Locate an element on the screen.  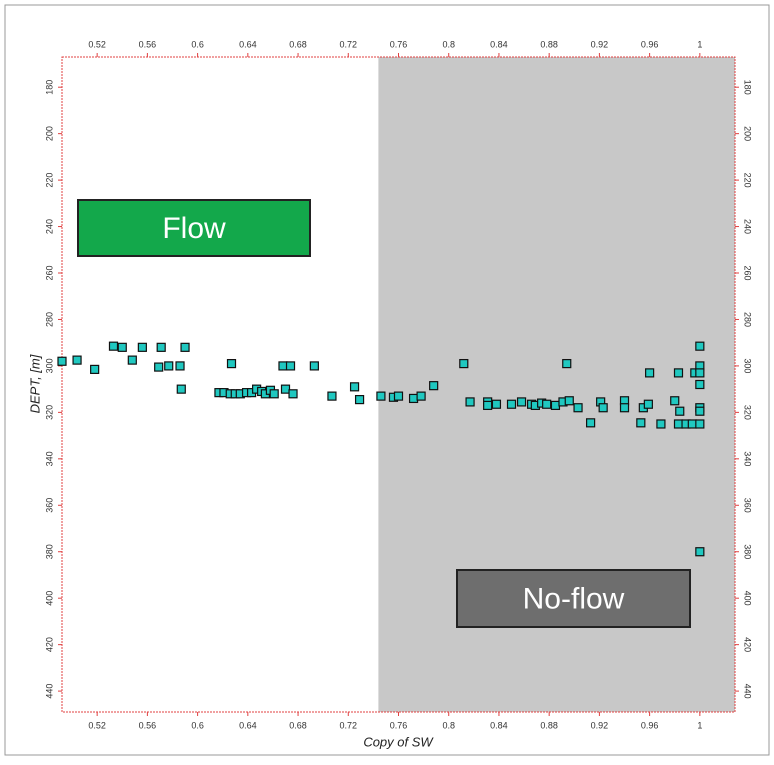
annotation-text: Flow is located at coordinates (194, 228).